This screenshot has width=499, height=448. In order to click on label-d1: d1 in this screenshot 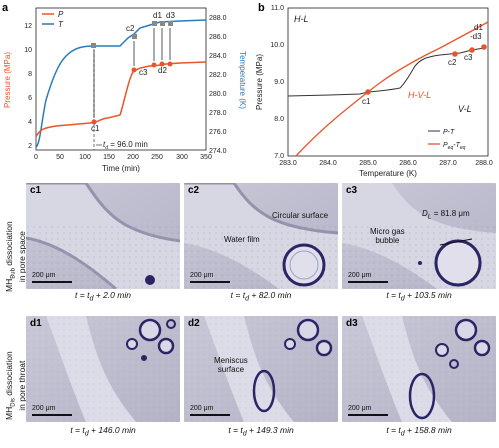, I will do `click(157, 15)`.